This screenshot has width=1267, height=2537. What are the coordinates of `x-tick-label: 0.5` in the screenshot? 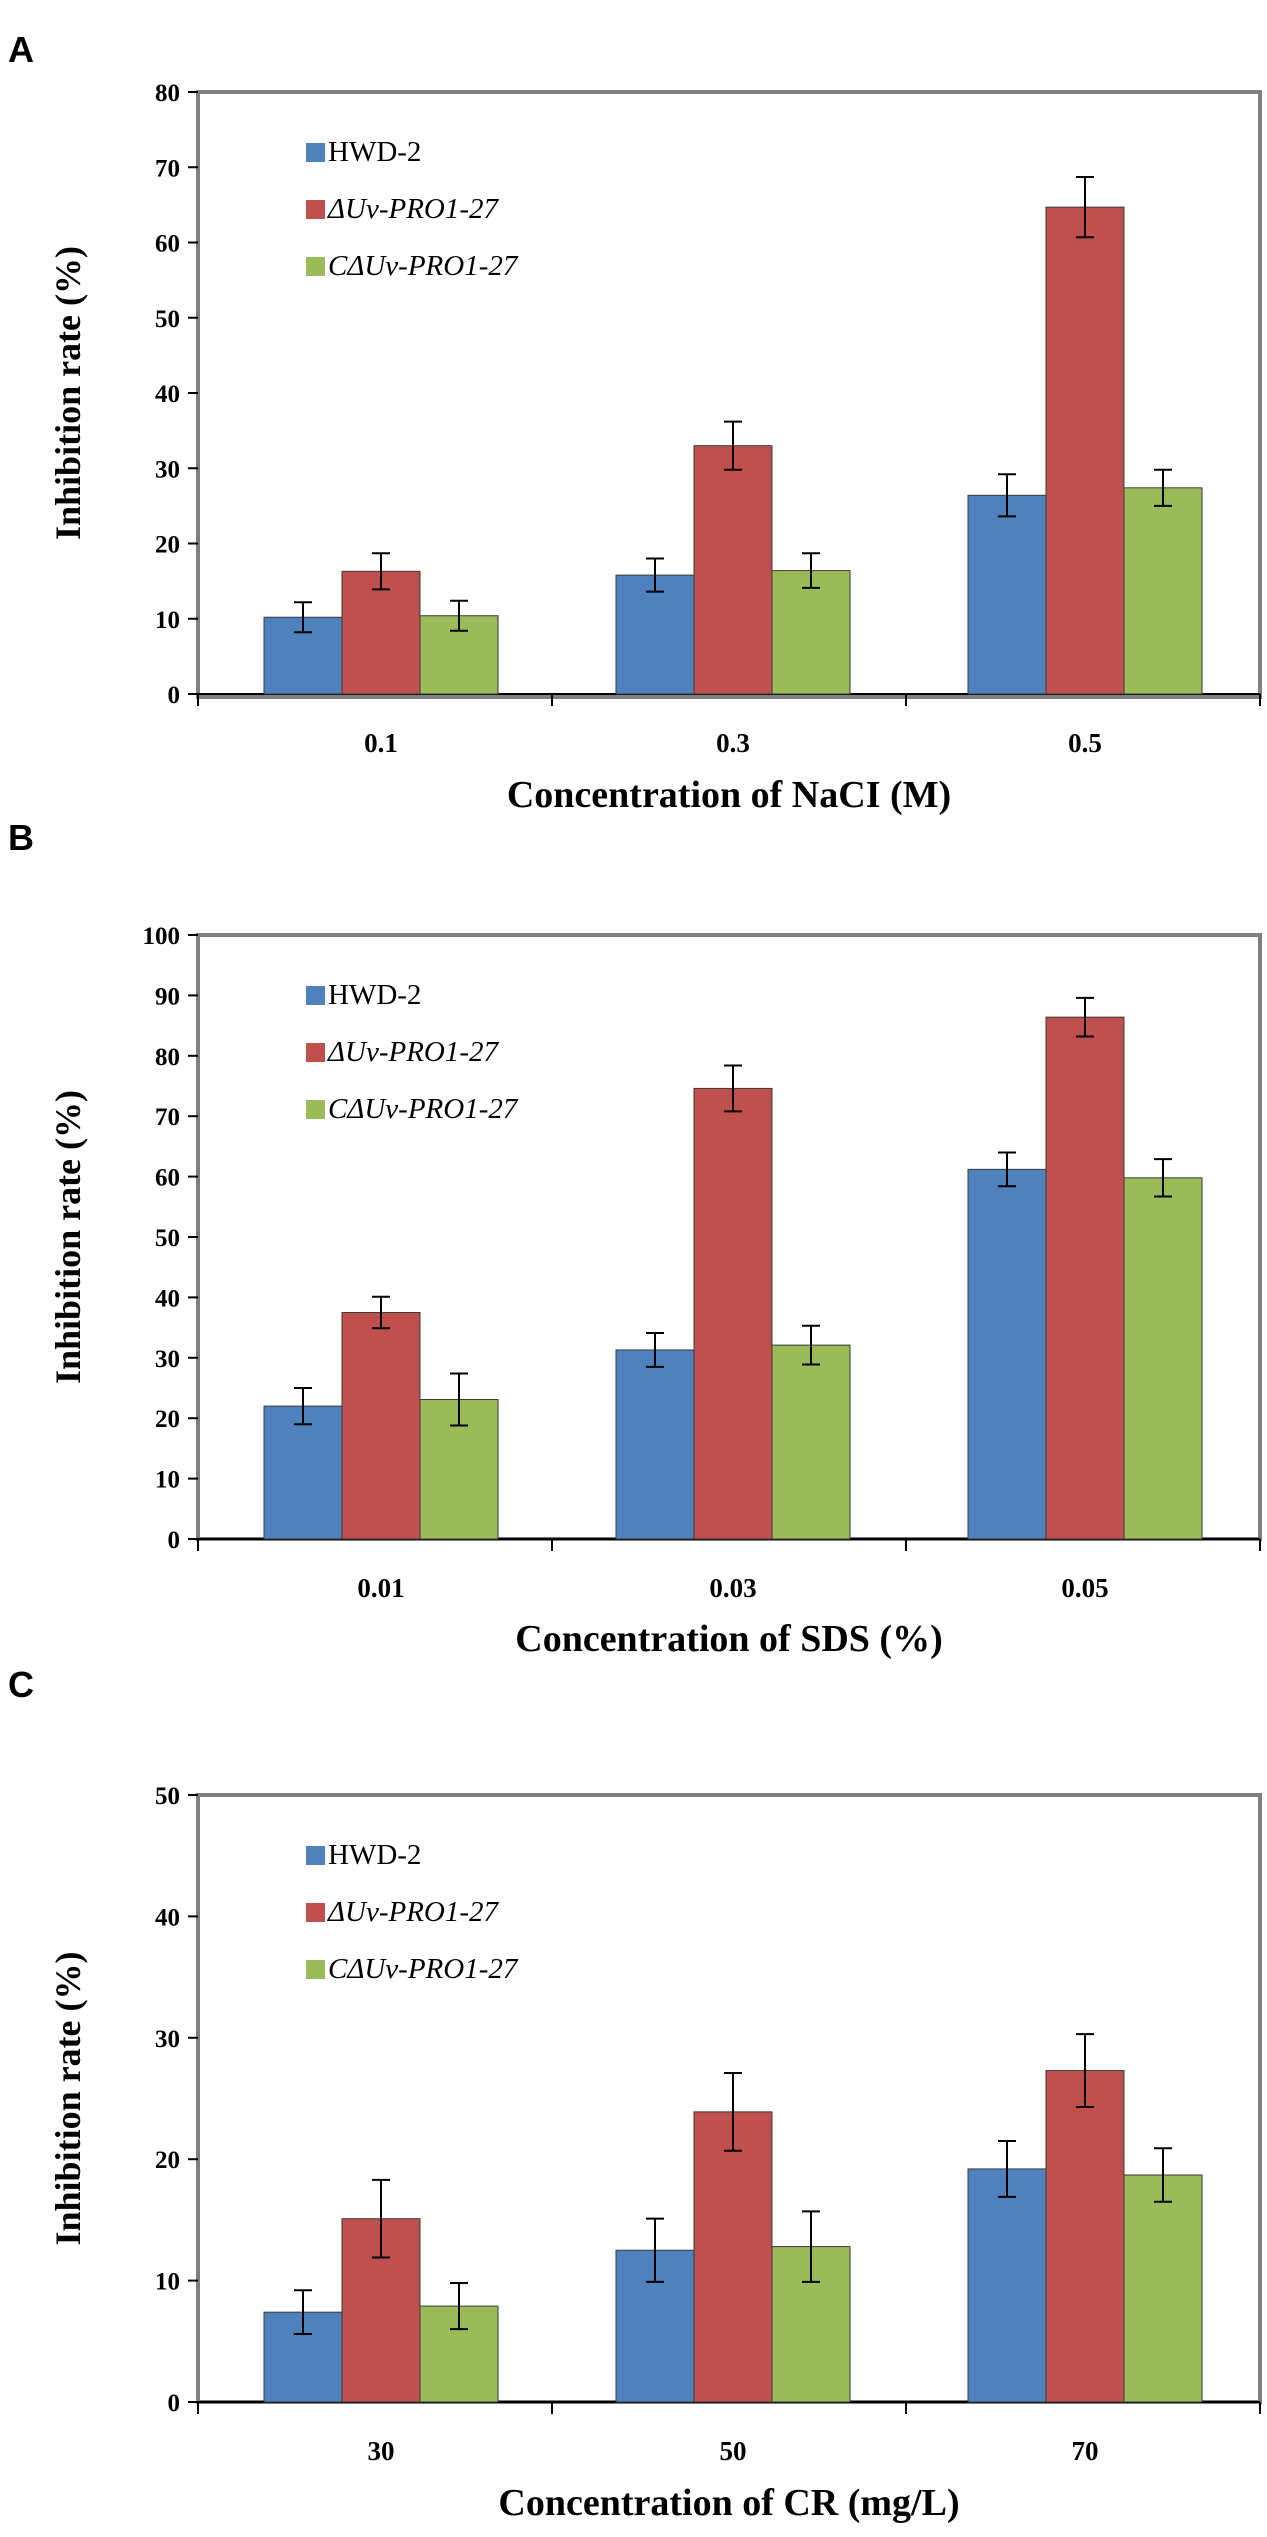 It's located at (1085, 743).